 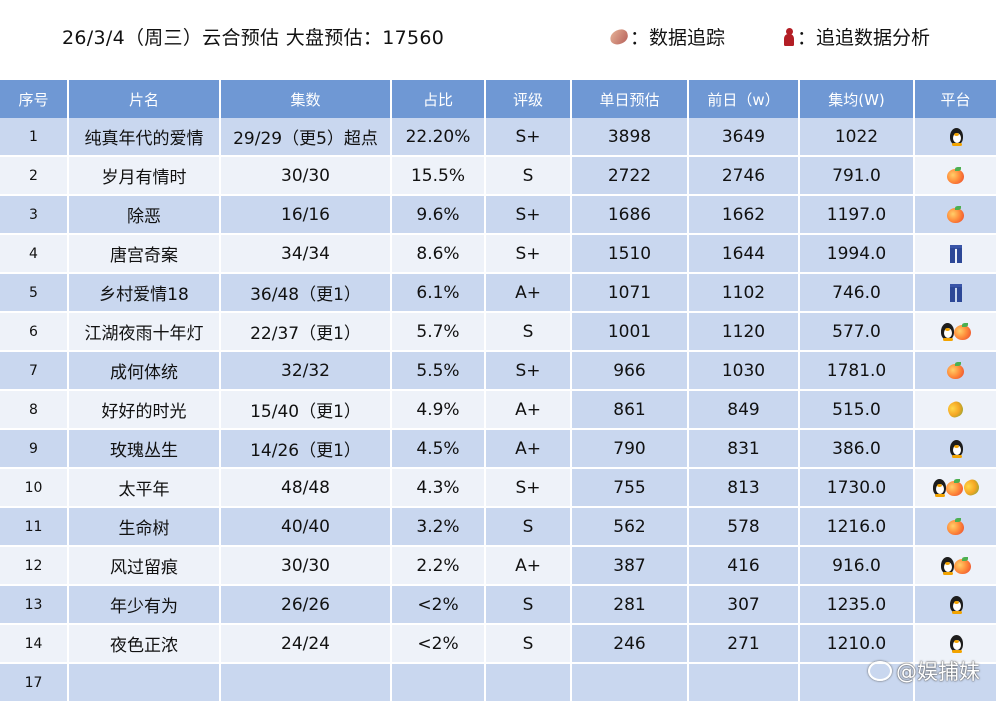 What do you see at coordinates (34, 371) in the screenshot?
I see `row-index: 7` at bounding box center [34, 371].